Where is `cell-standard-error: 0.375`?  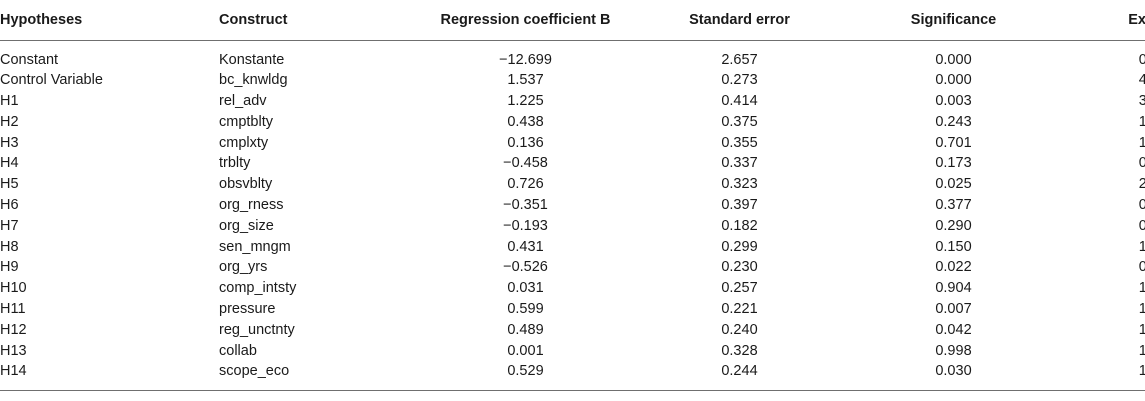
cell-standard-error: 0.375 is located at coordinates (739, 121).